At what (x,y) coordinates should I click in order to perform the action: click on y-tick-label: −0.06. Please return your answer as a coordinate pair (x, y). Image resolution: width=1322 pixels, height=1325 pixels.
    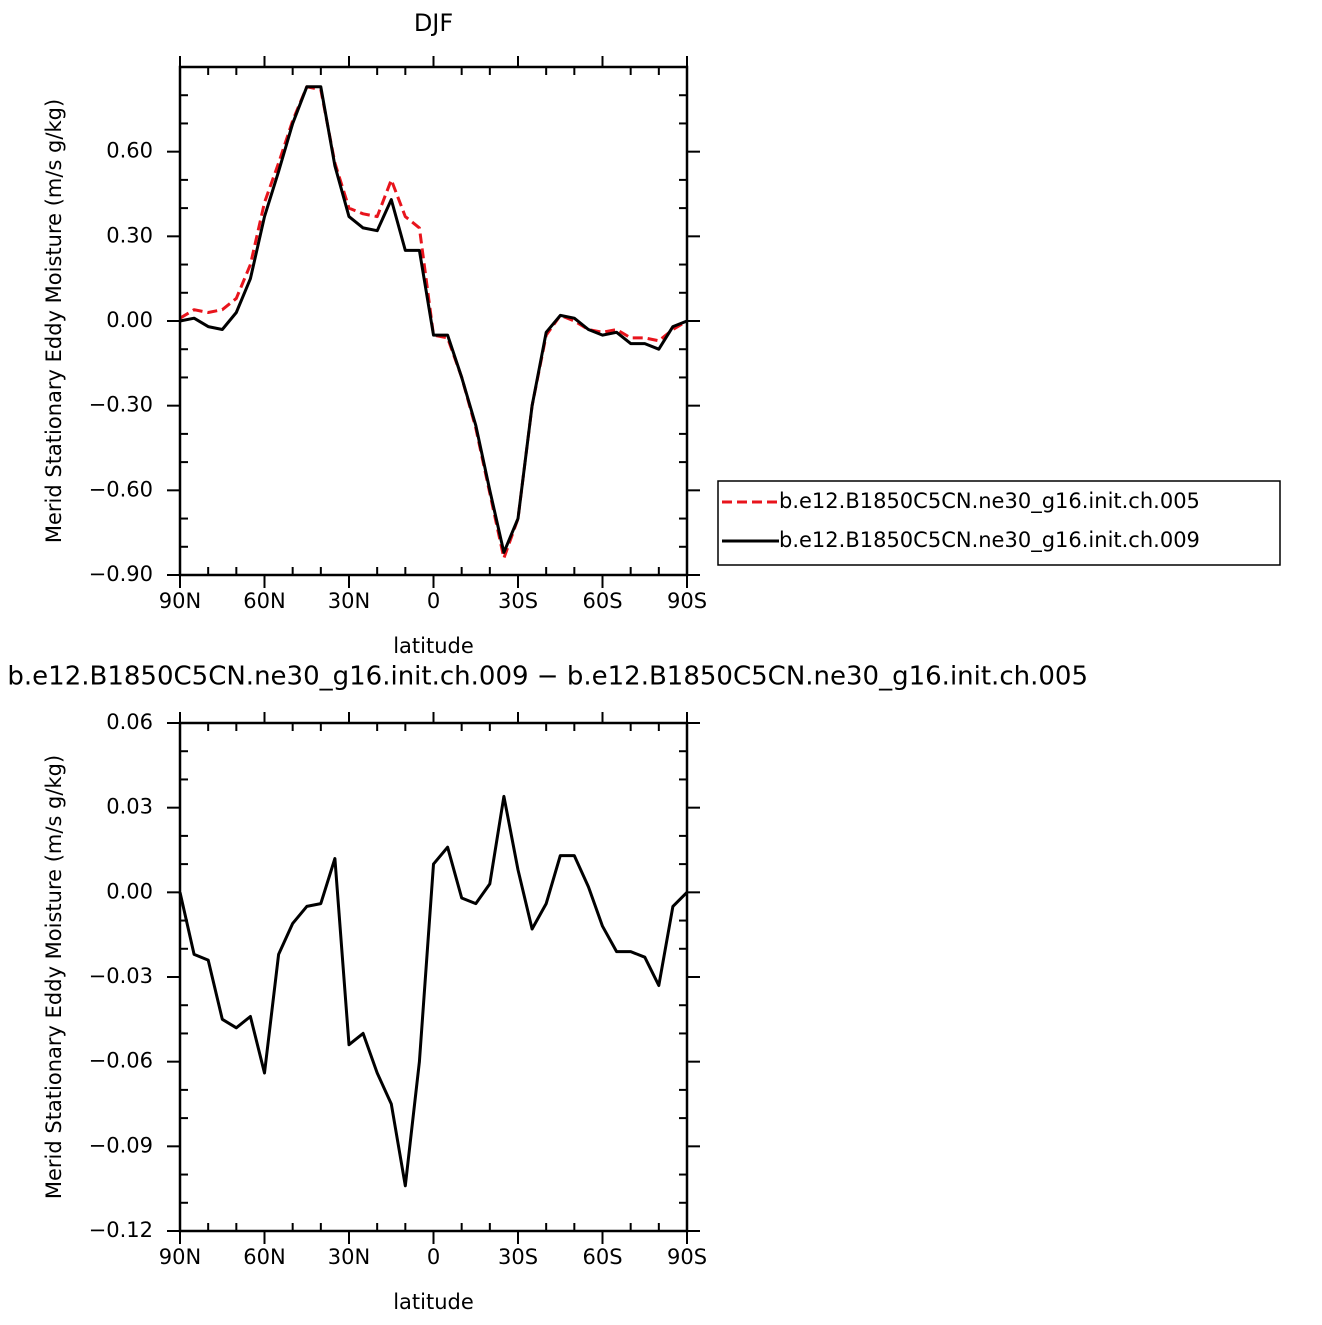
    Looking at the image, I should click on (121, 1061).